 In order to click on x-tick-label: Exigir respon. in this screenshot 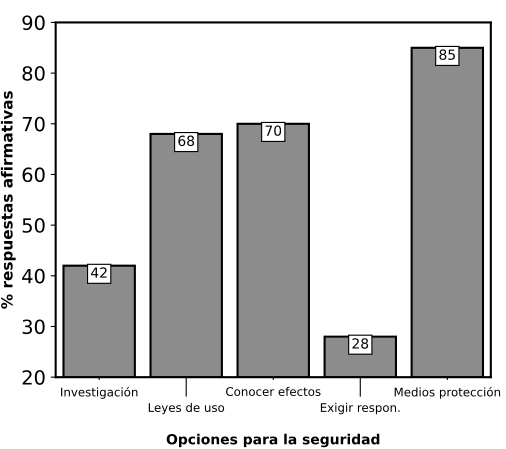, I will do `click(360, 408)`.